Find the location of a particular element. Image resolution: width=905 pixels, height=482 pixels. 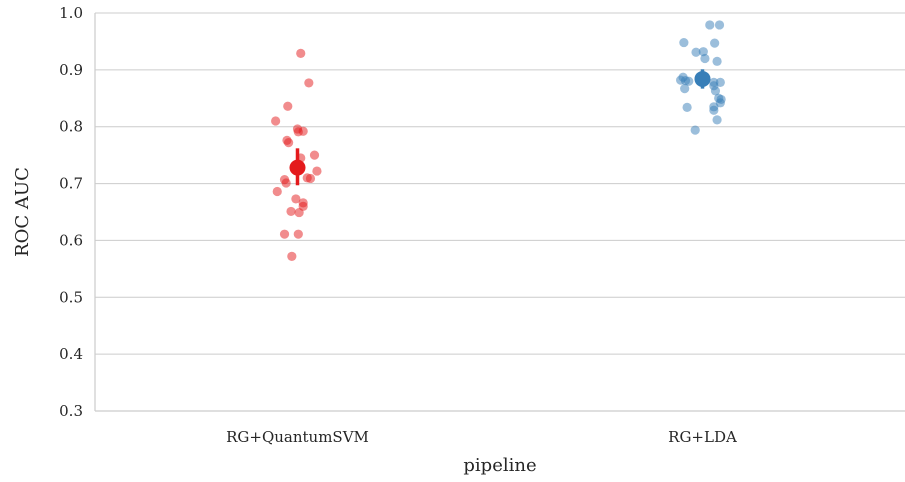

y-tick-label: 0.9 is located at coordinates (71, 70).